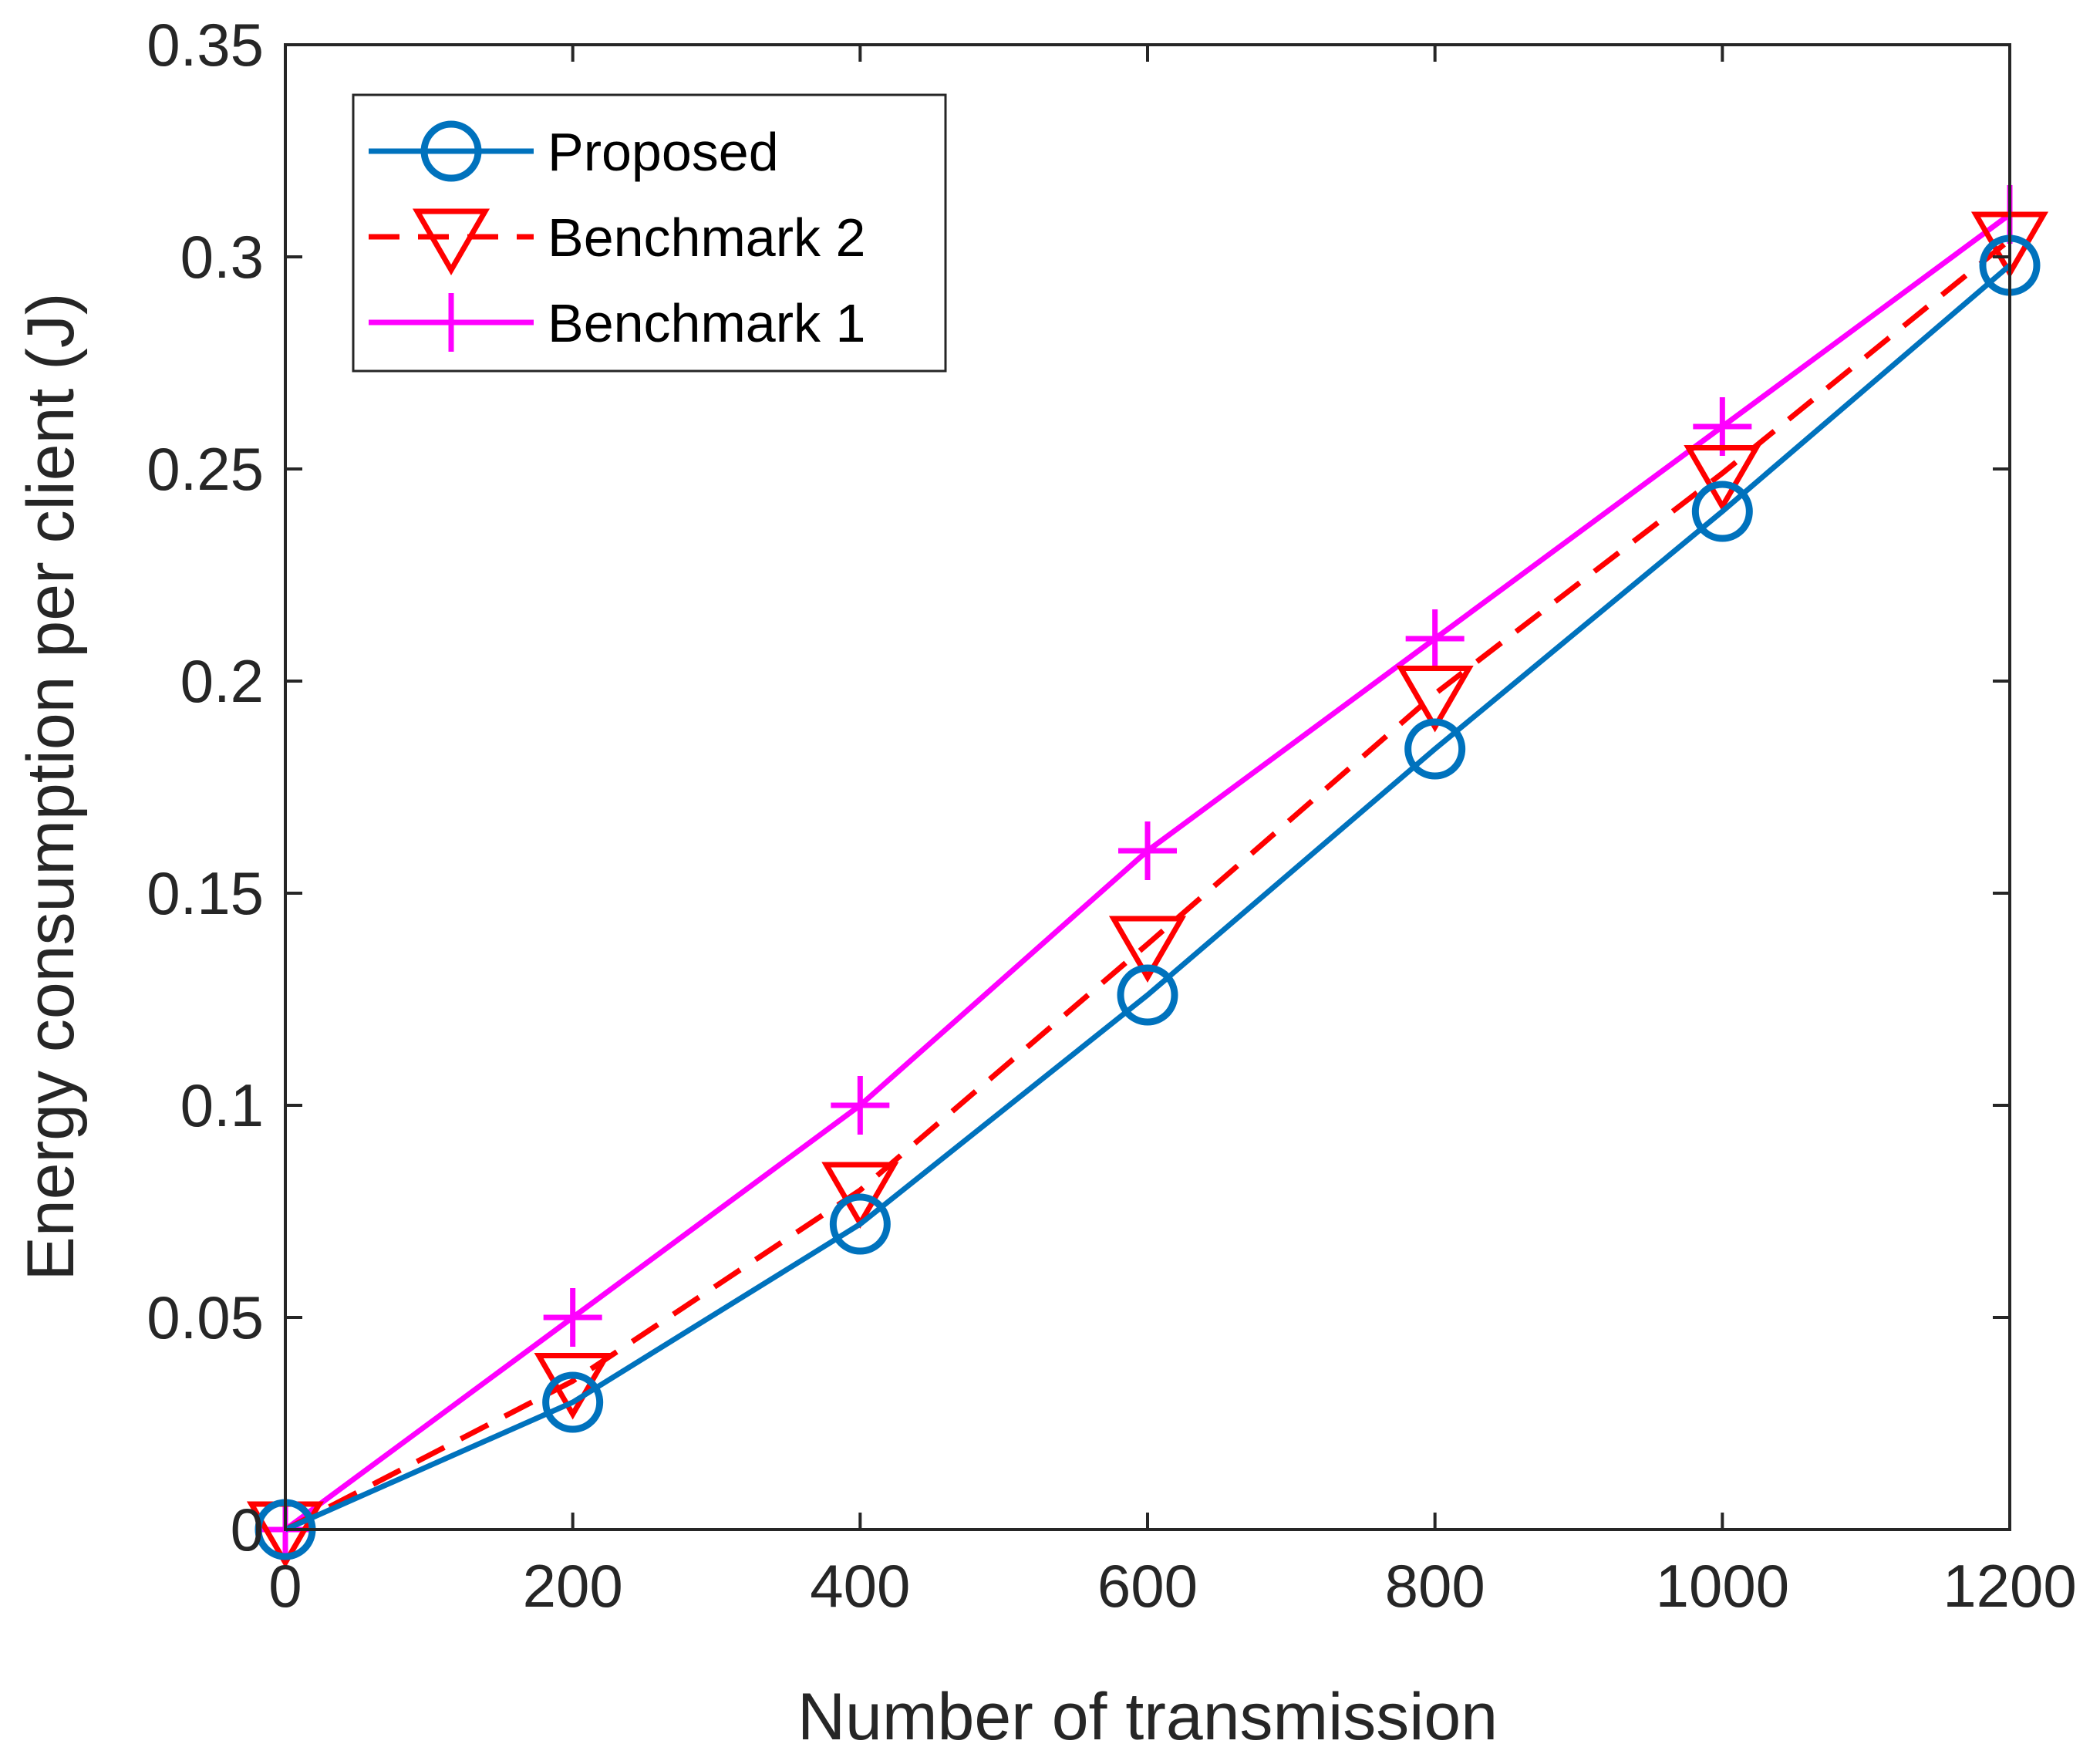 This screenshot has height=1754, width=2100. What do you see at coordinates (222, 257) in the screenshot?
I see `y-tick-label-6: 0.3` at bounding box center [222, 257].